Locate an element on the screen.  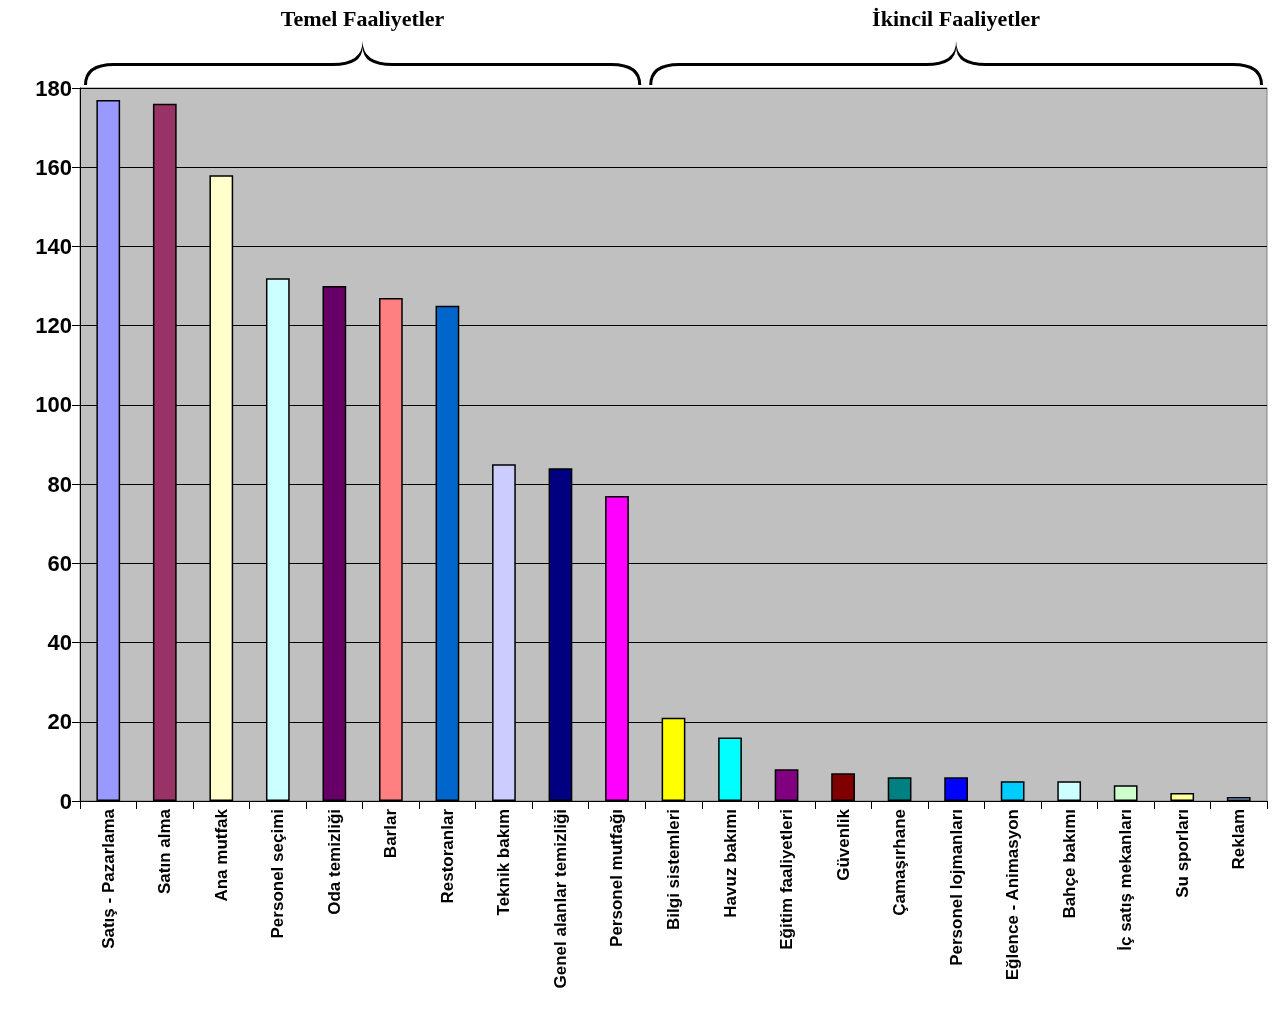
y-tick-label: 160 is located at coordinates (53, 167).